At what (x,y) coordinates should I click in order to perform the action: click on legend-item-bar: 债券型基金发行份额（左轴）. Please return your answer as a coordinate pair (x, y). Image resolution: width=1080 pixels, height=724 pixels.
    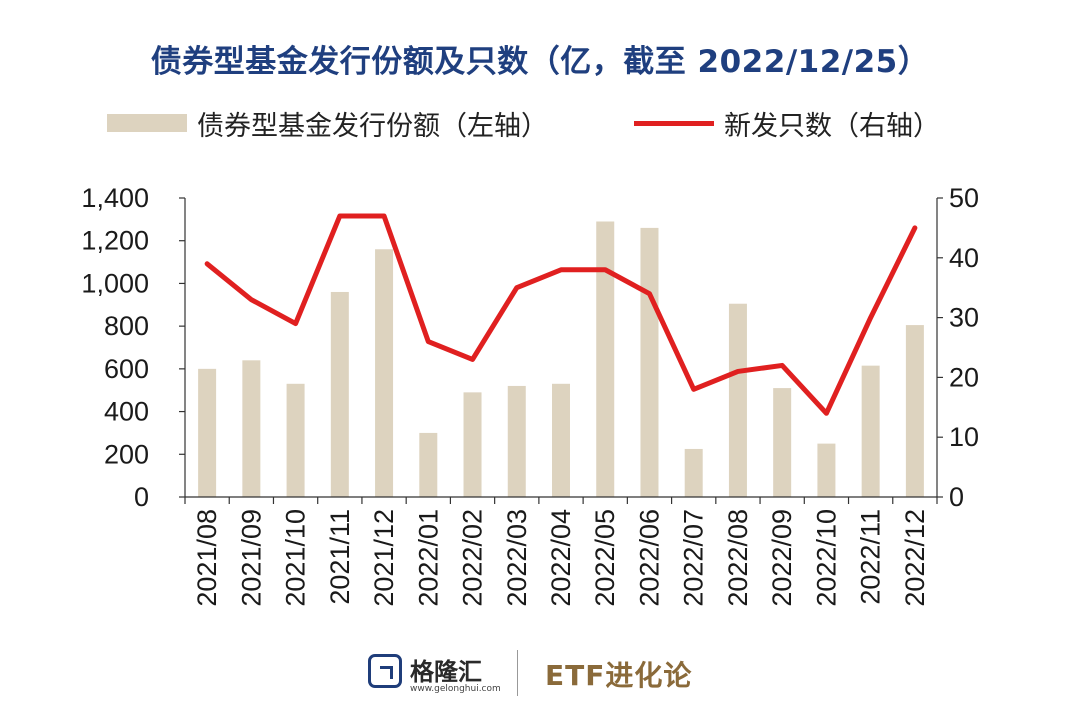
    Looking at the image, I should click on (327, 123).